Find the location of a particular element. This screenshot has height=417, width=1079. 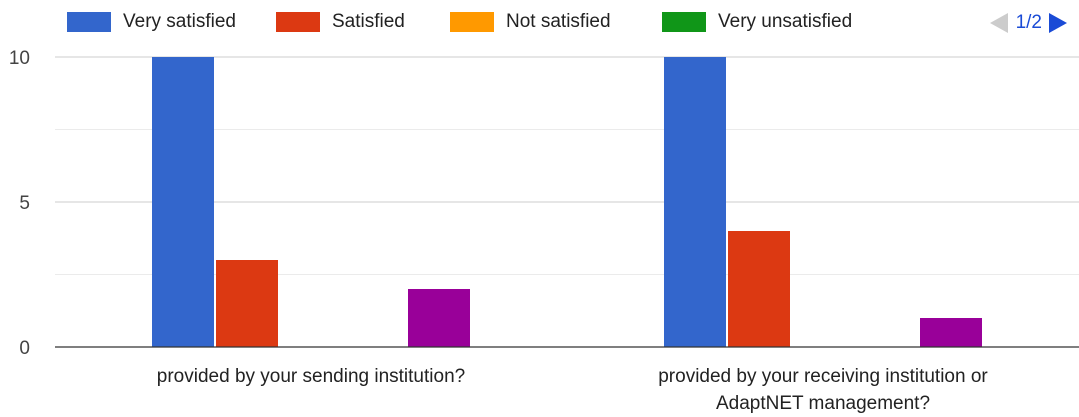

triangle-right-icon is located at coordinates (1058, 23).